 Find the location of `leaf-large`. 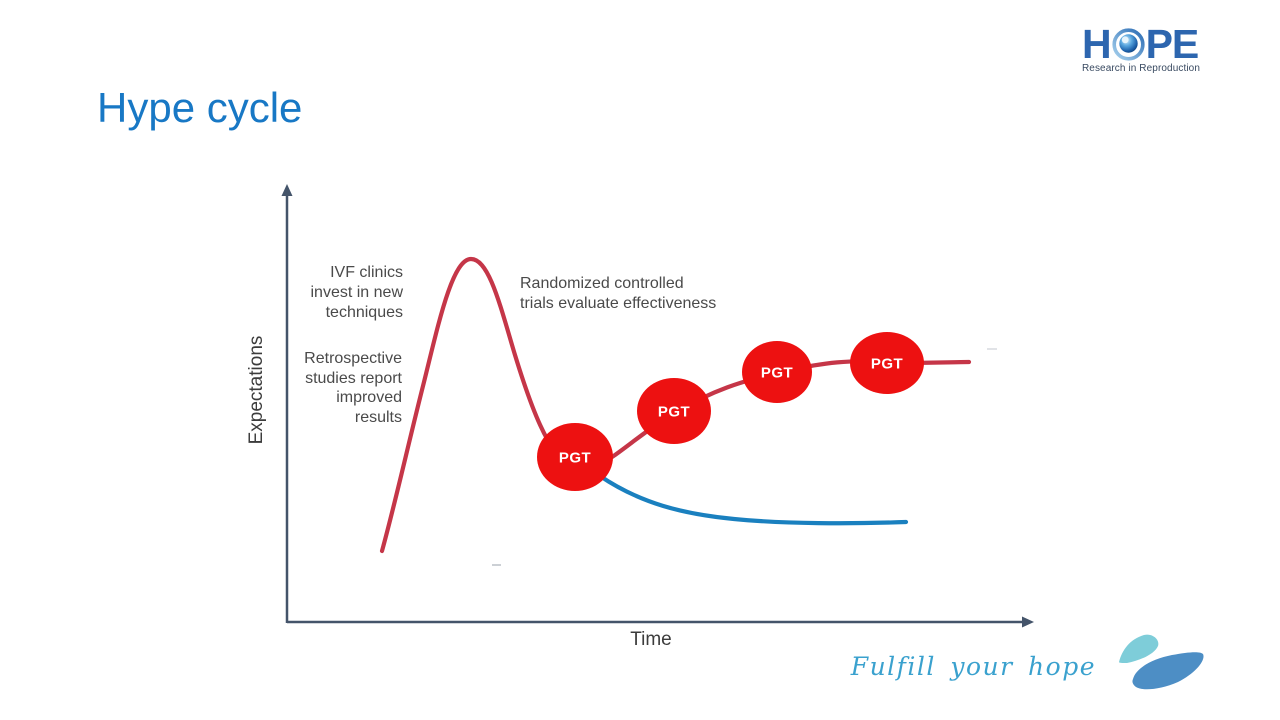

leaf-large is located at coordinates (1168, 671).